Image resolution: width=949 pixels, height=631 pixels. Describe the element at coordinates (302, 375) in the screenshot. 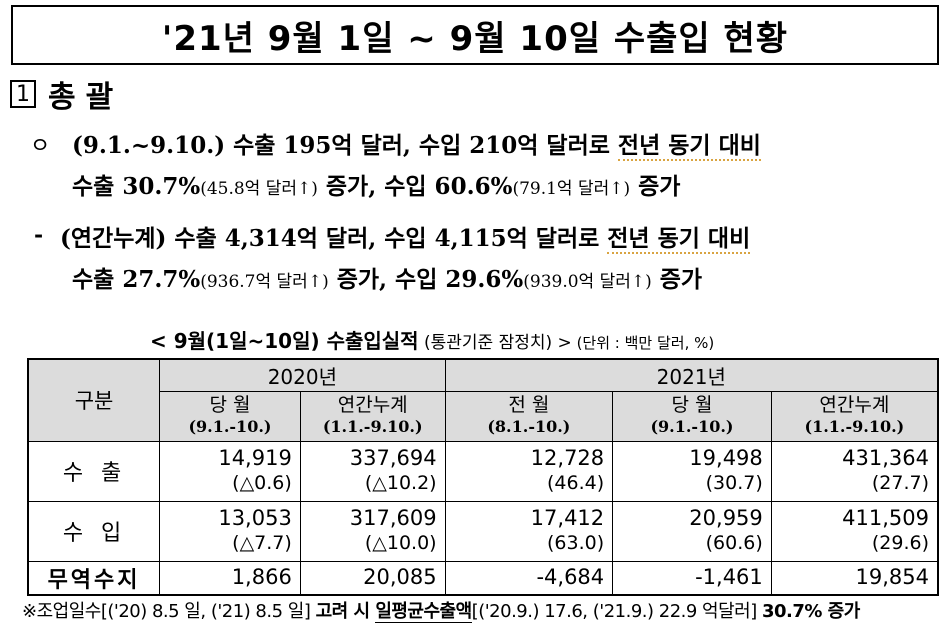

I see `header-year-2020: 2020년` at that location.